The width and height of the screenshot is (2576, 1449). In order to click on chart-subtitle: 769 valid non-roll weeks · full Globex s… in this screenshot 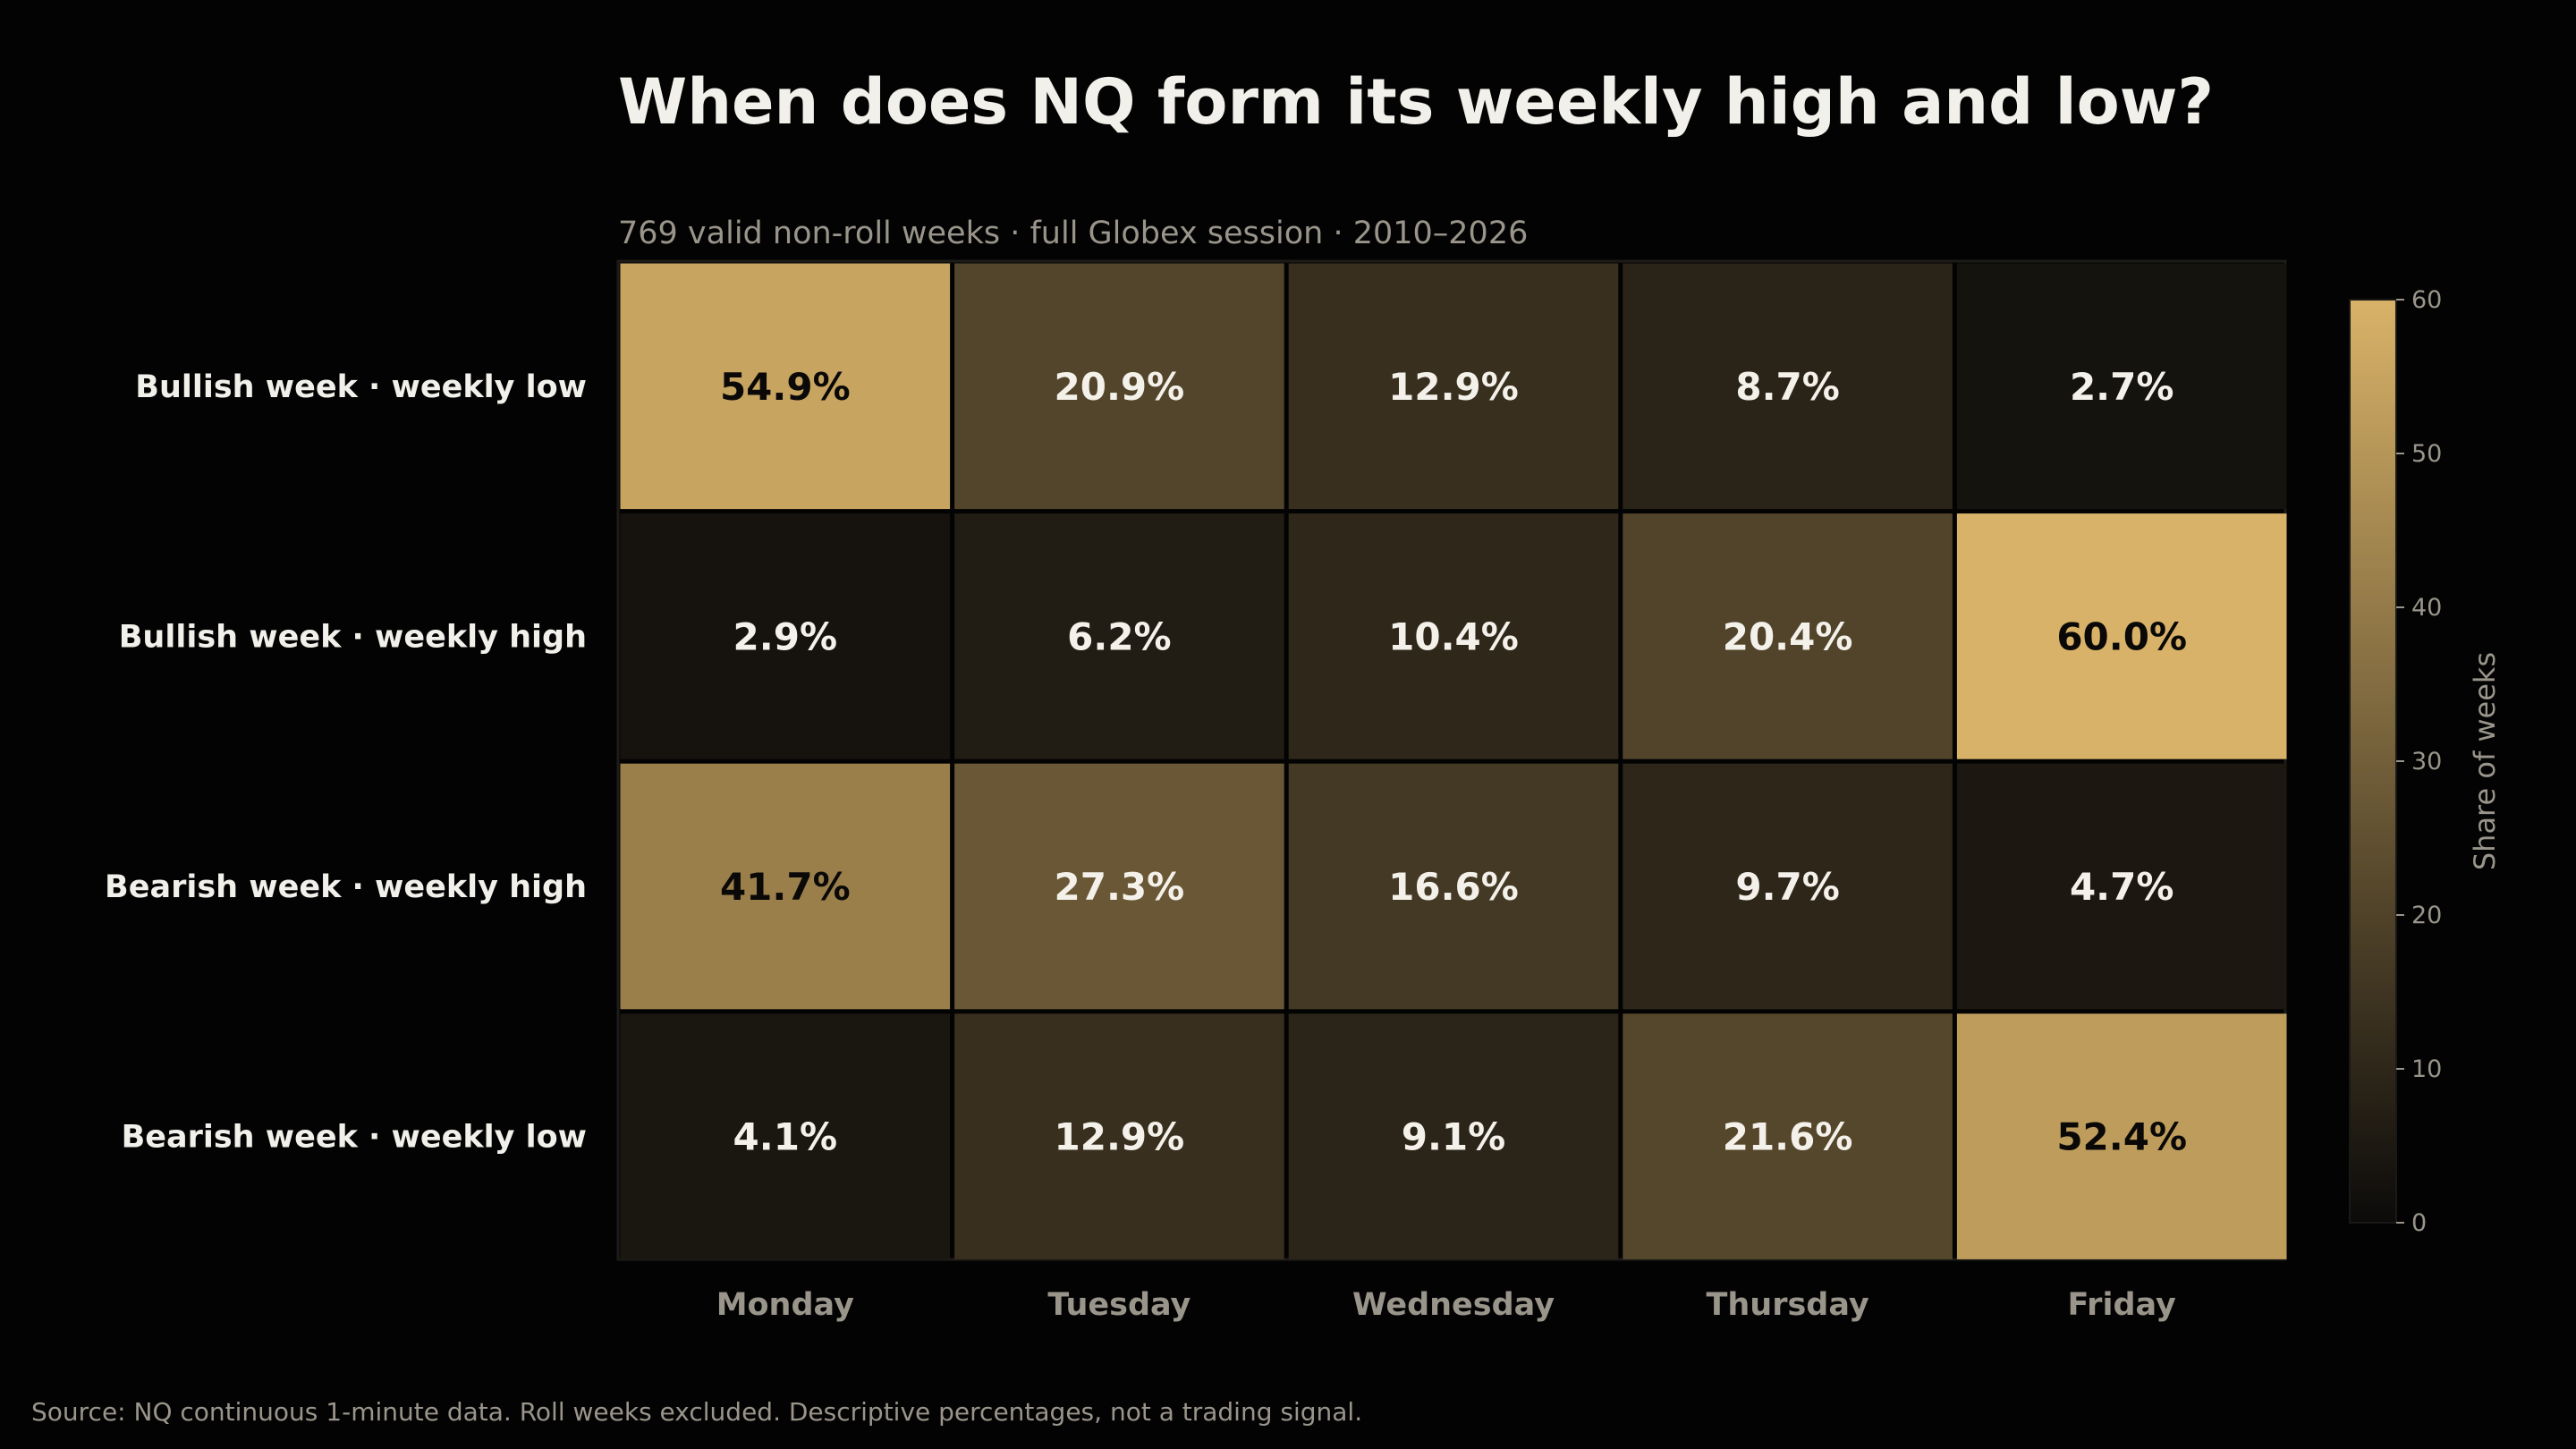, I will do `click(1073, 233)`.